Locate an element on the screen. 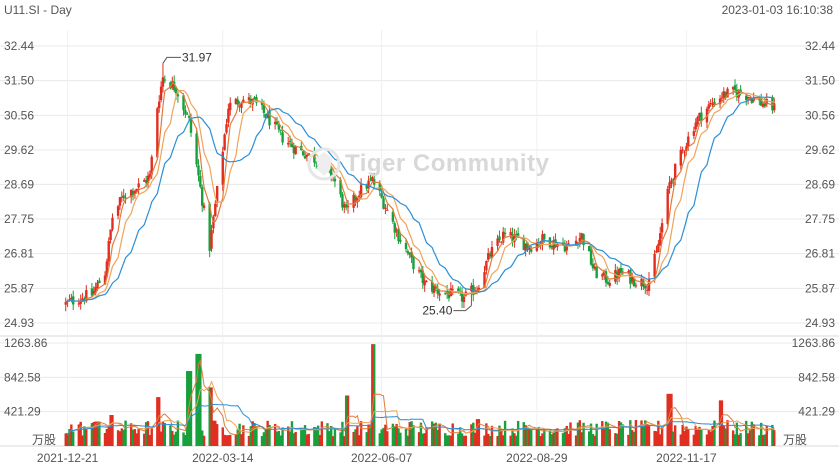 The image size is (839, 469). symbol-label: U11.SI - Day is located at coordinates (38, 10).